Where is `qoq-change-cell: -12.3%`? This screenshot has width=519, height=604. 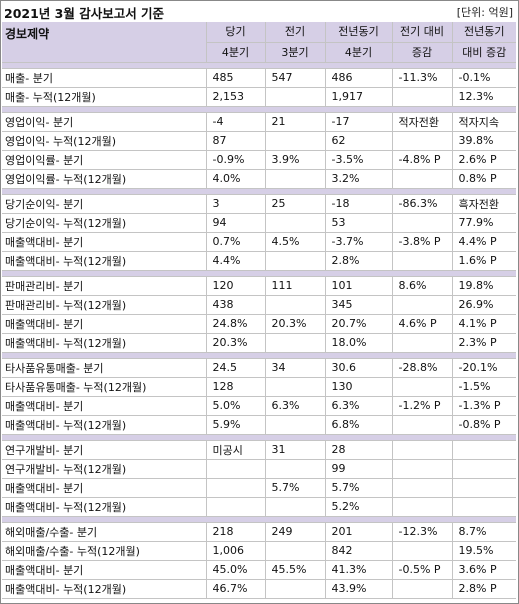 qoq-change-cell: -12.3% is located at coordinates (422, 532).